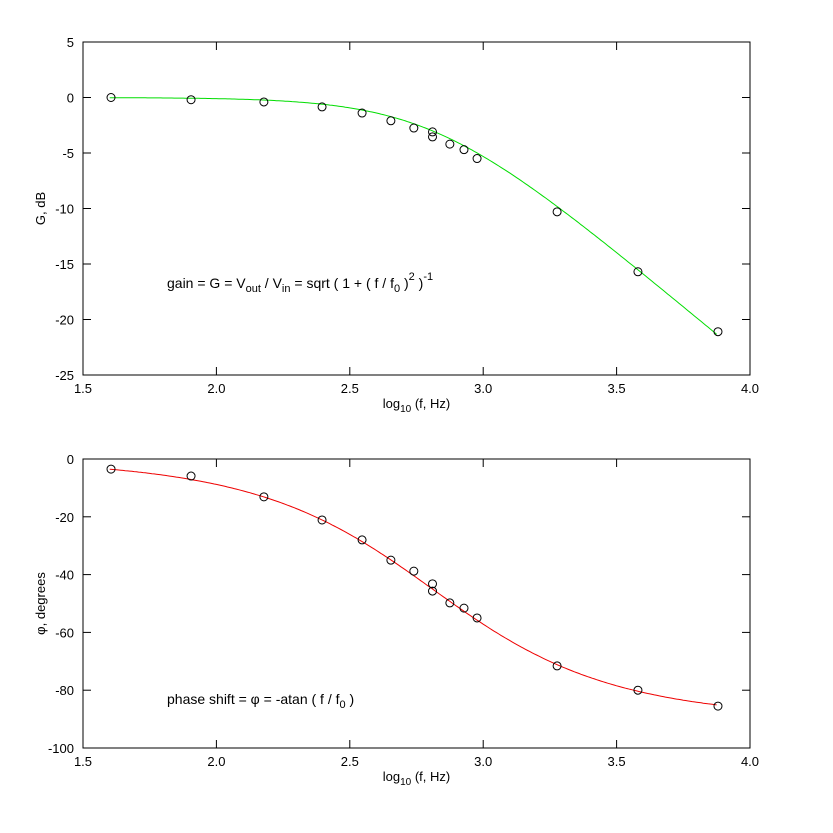  Describe the element at coordinates (412, 277) in the screenshot. I see `formula-part: 2` at that location.